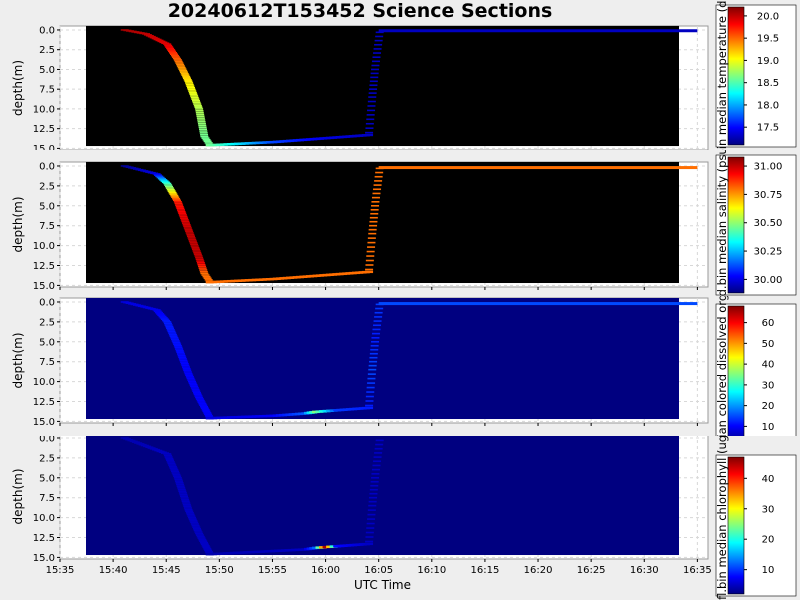 The width and height of the screenshot is (800, 600). I want to click on y-tick-label: 7.5, so click(47, 498).